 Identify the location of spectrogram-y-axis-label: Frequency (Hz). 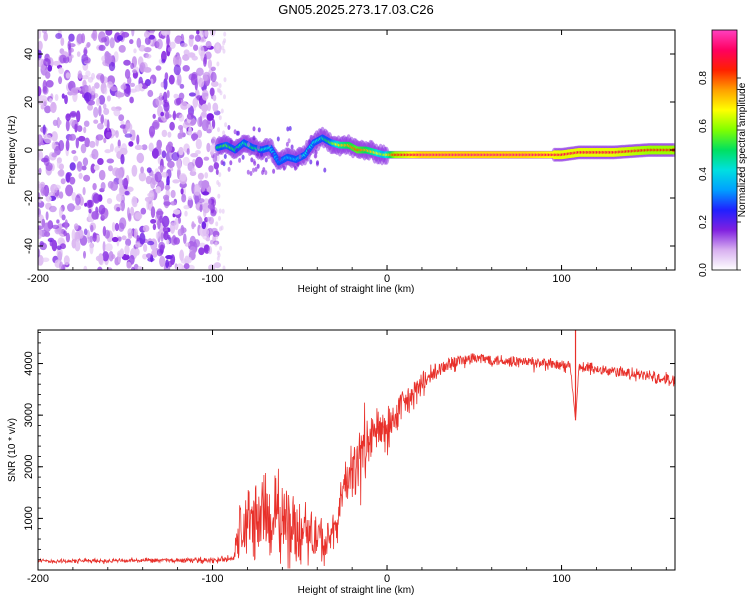
(12, 150).